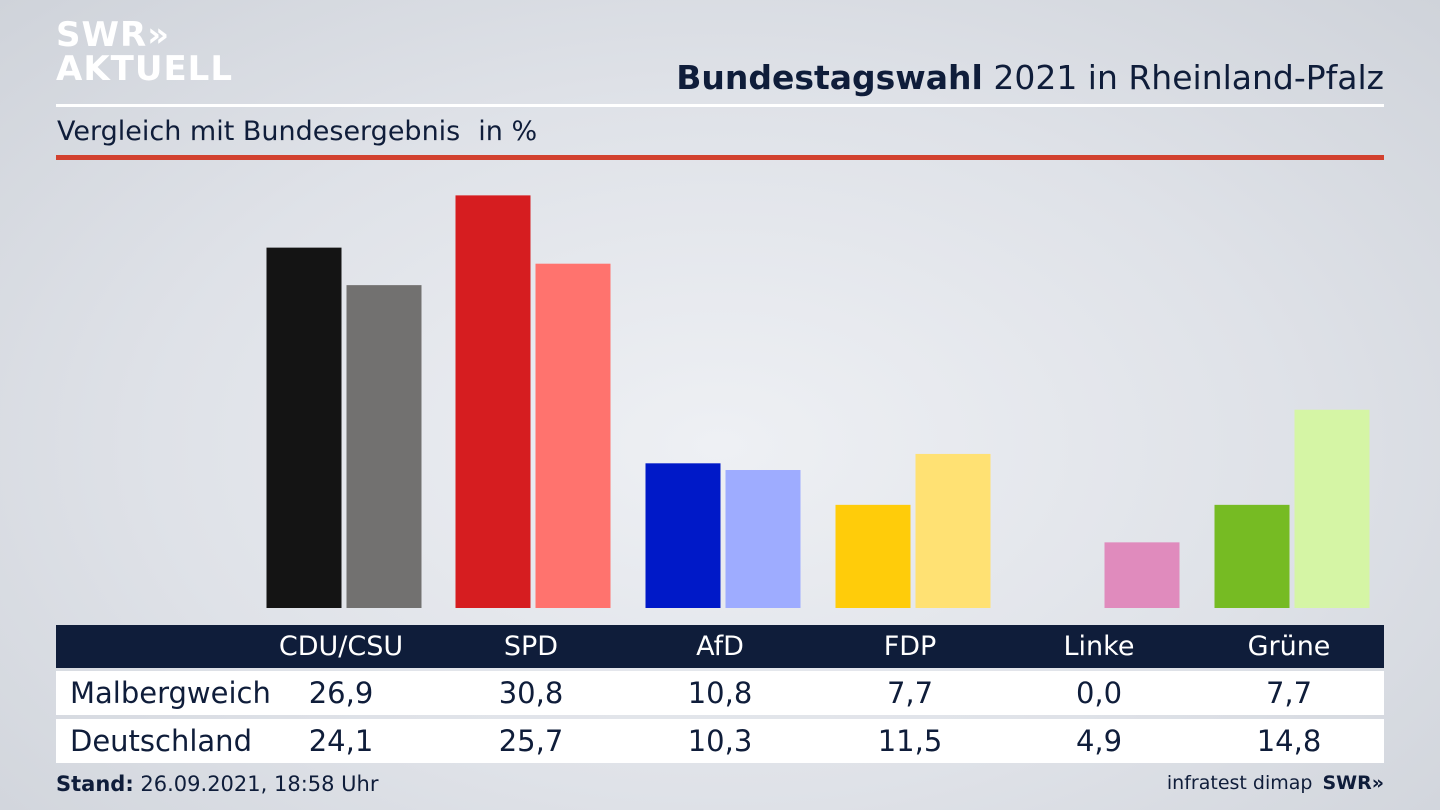 Image resolution: width=1440 pixels, height=810 pixels. I want to click on table-cell: 25,7, so click(531, 741).